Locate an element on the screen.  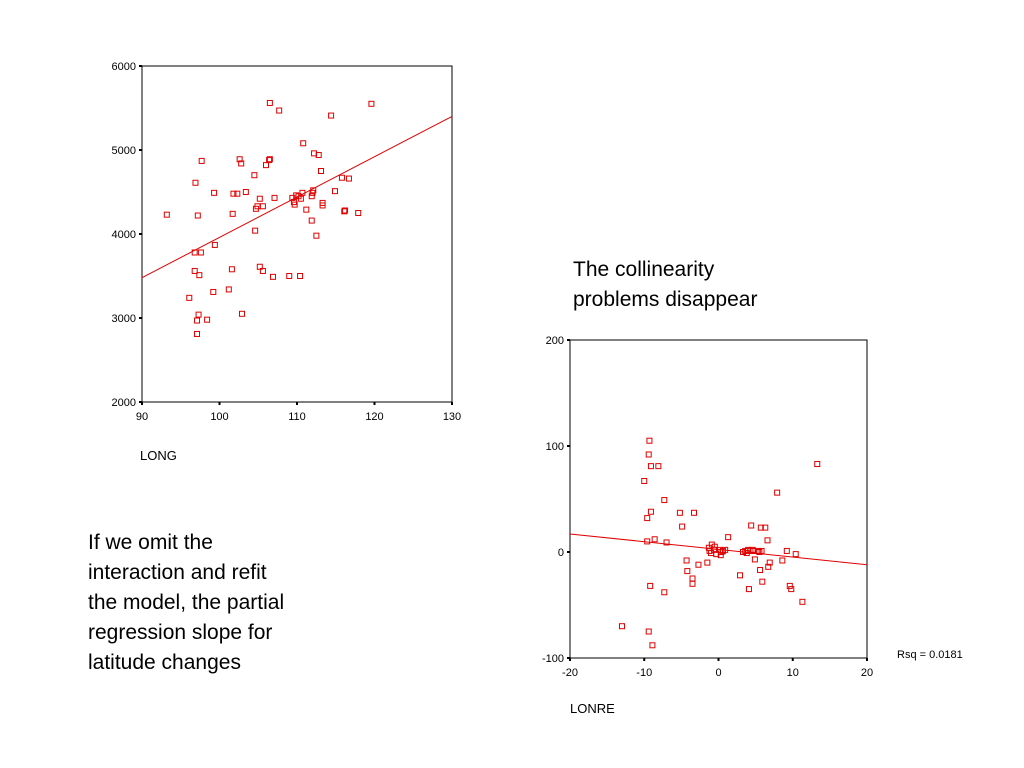
y-tick-label: -100 is located at coordinates (553, 659).